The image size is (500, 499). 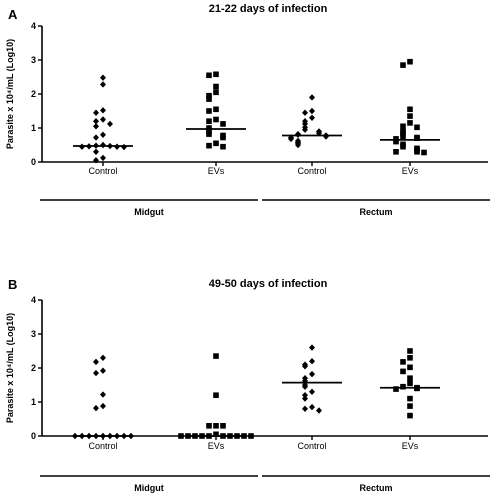 What do you see at coordinates (268, 284) in the screenshot?
I see `chart-title: 49-50 days of infection` at bounding box center [268, 284].